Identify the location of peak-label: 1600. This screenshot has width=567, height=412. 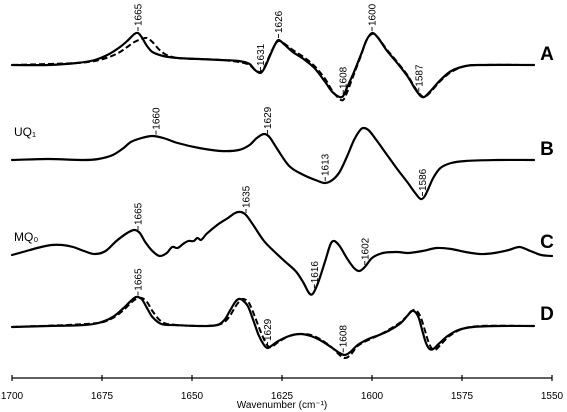
(373, 14).